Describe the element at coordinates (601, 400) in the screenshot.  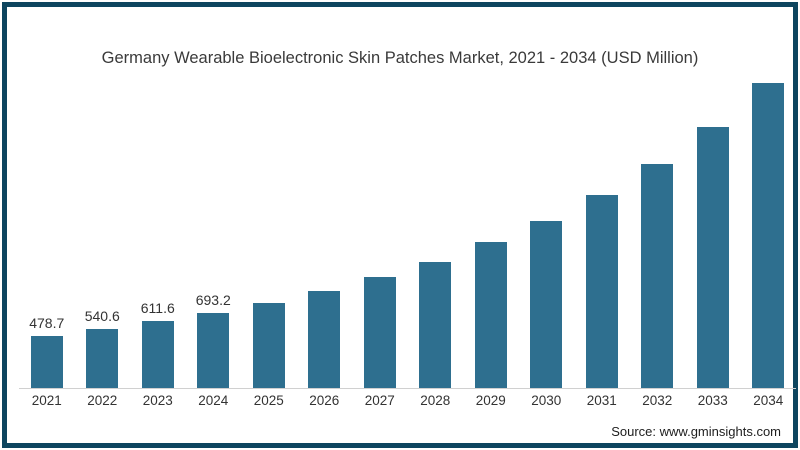
I see `x-tick-2031: 2031` at that location.